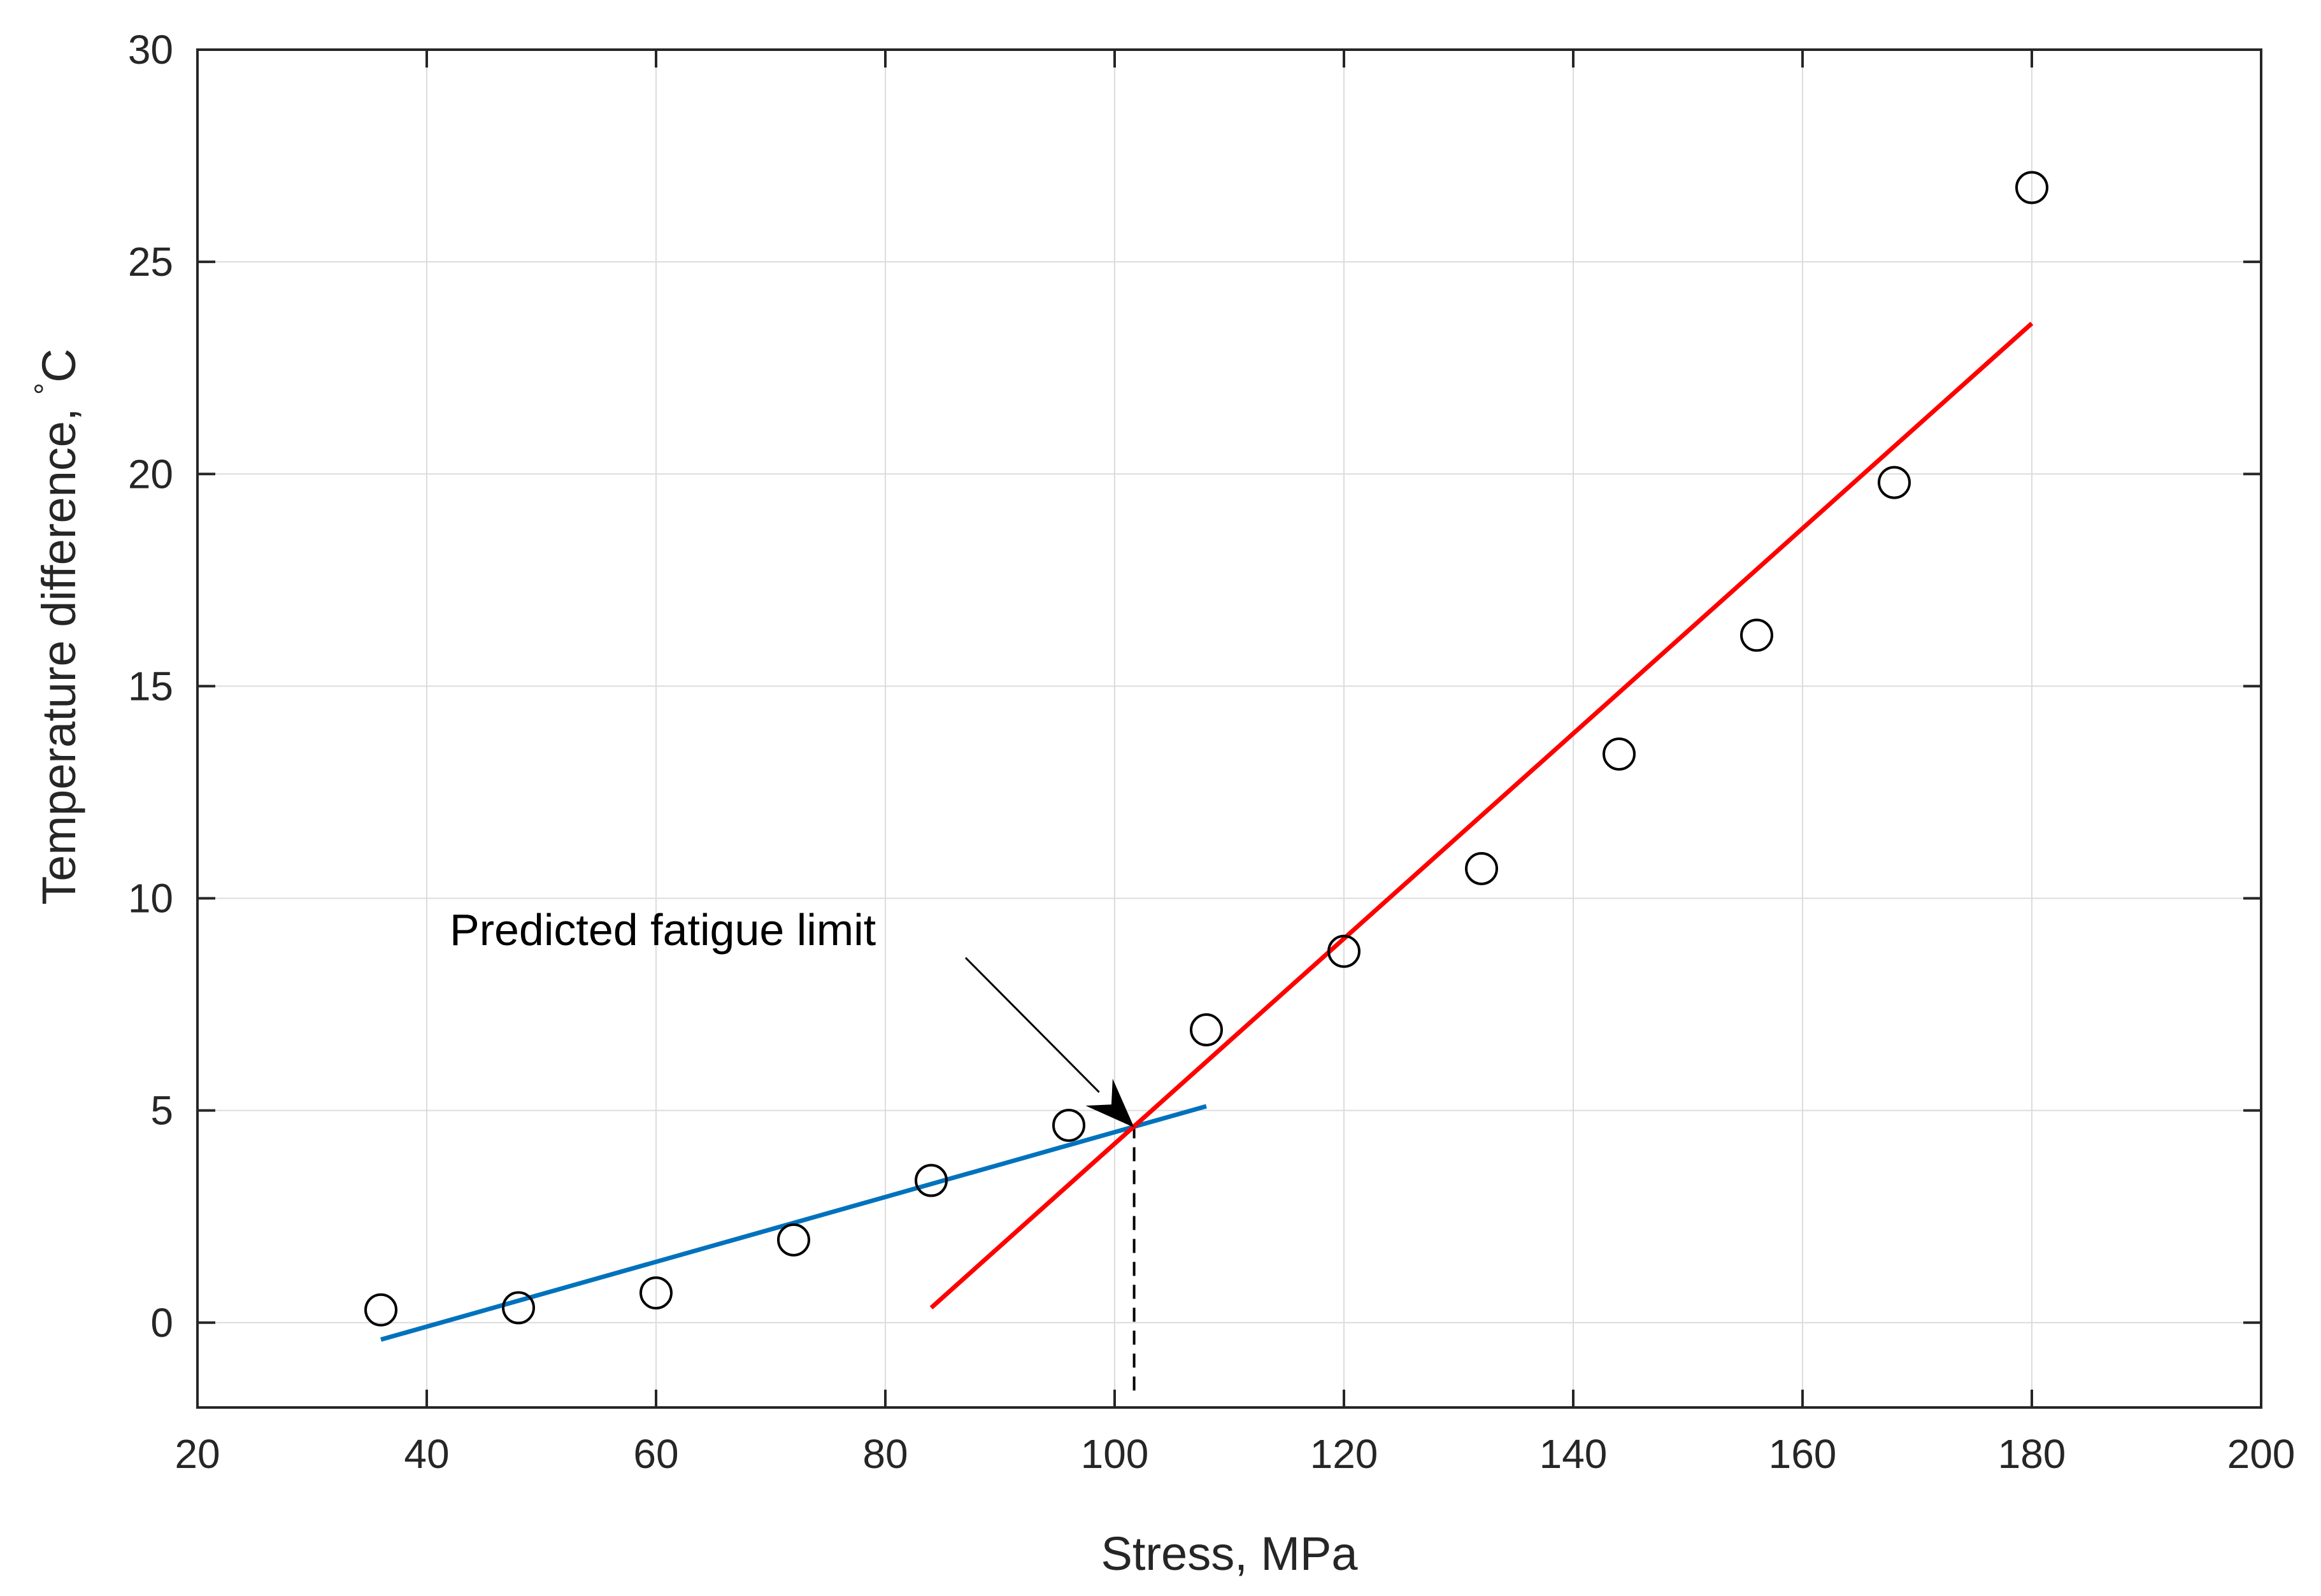  I want to click on y-axis-label-unit: C, so click(59, 365).